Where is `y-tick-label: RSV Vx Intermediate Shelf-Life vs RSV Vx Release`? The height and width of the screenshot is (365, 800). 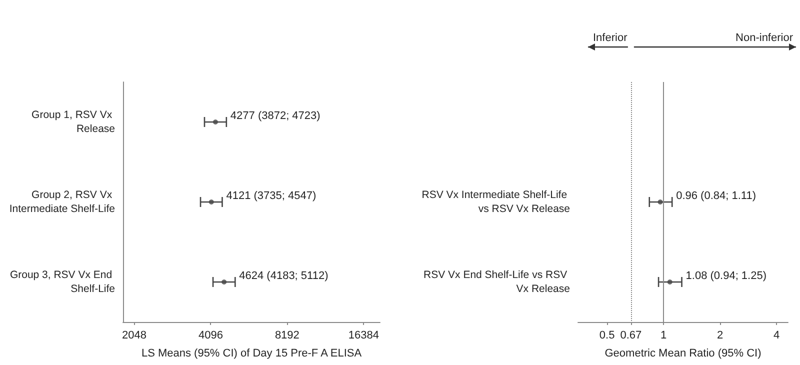
y-tick-label: RSV Vx Intermediate Shelf-Life vs RSV Vx Release is located at coordinates (496, 202).